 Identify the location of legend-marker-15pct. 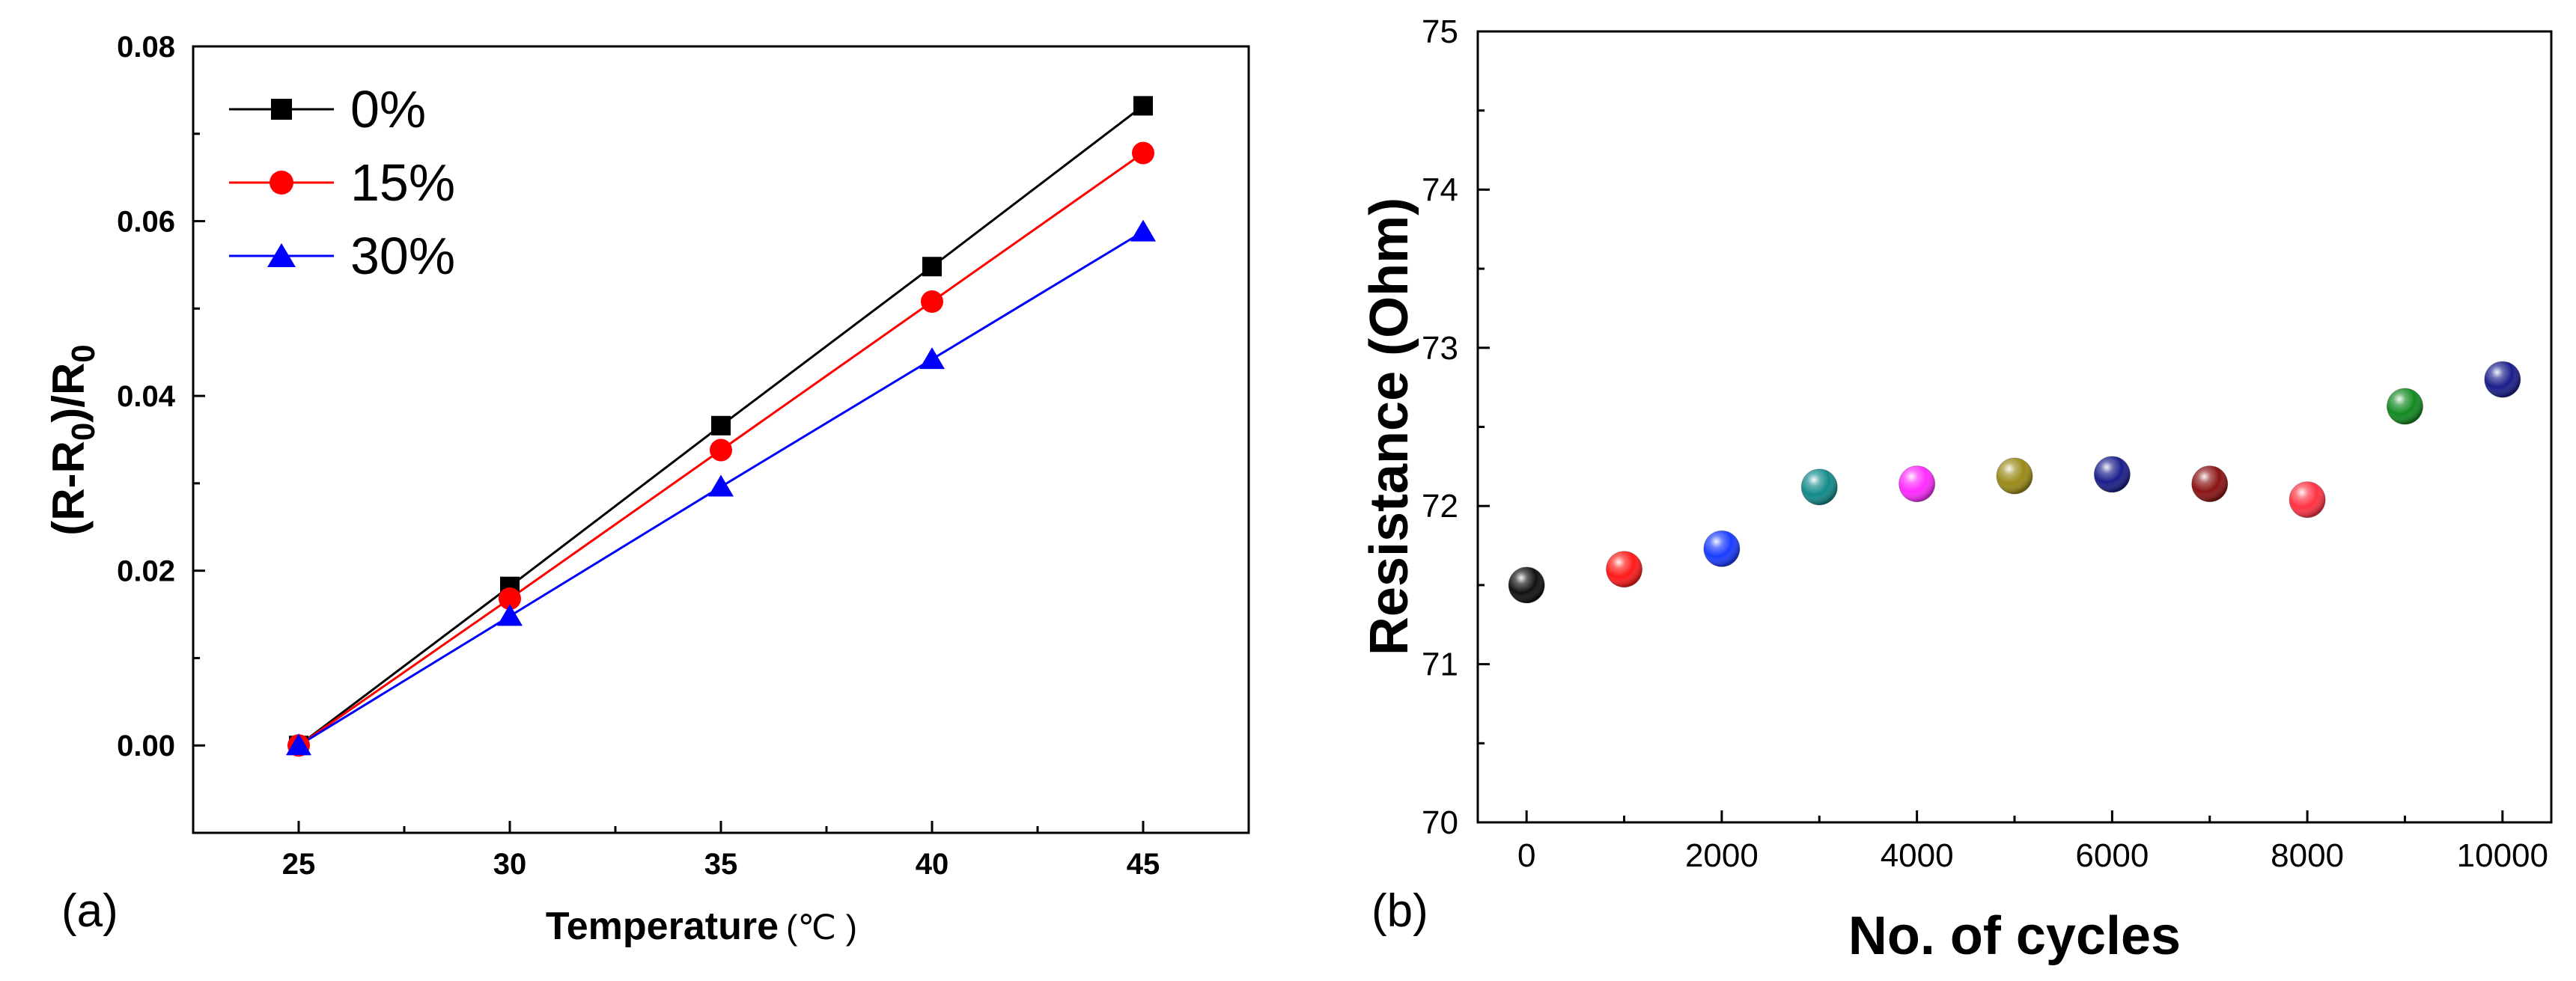
(281, 183).